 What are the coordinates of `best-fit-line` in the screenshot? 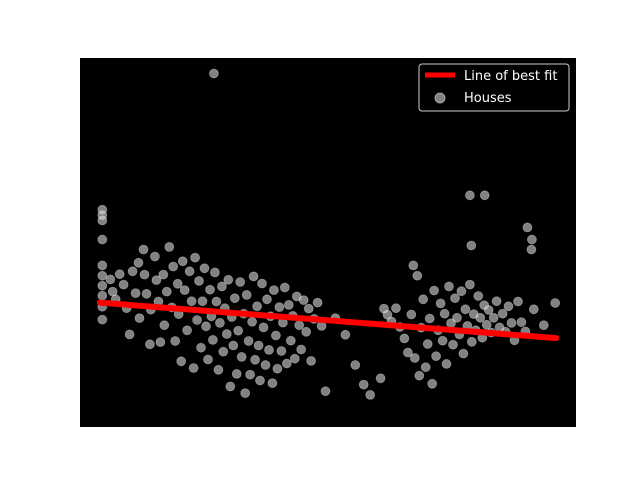 It's located at (328, 320).